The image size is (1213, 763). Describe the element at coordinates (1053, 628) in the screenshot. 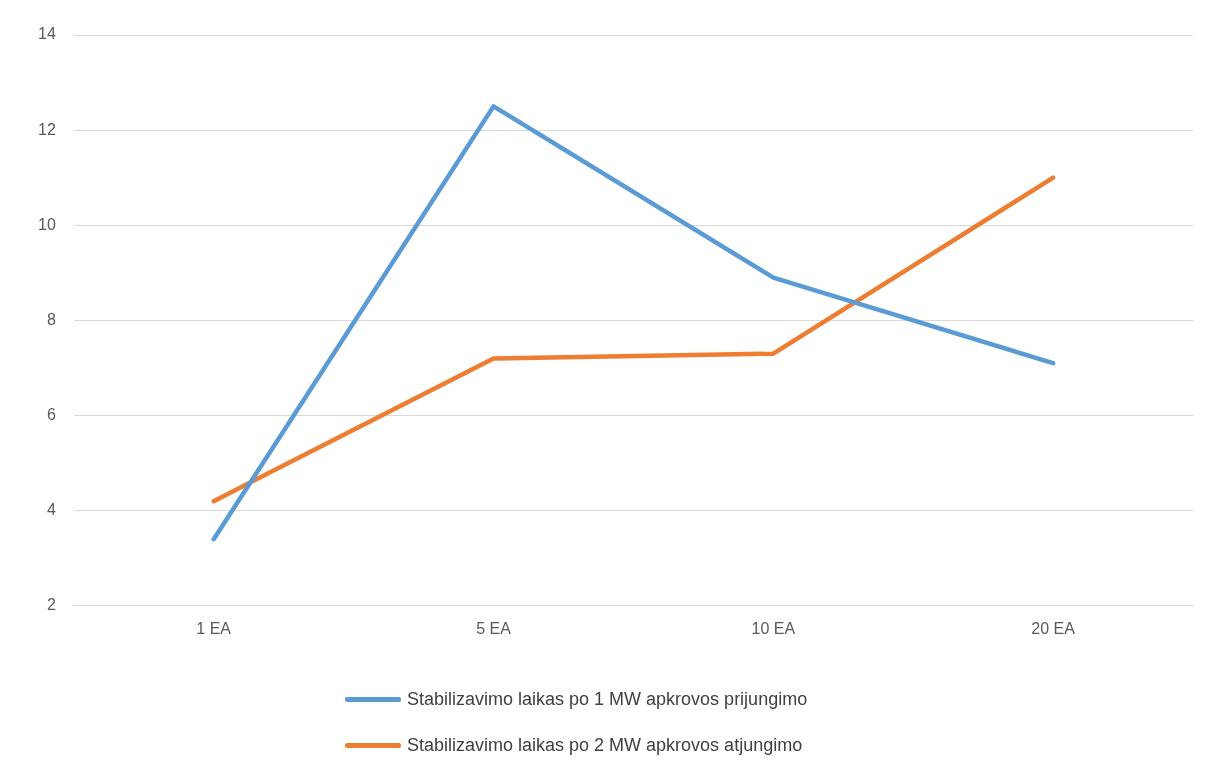

I see `x-tick-label: 20 EA` at that location.